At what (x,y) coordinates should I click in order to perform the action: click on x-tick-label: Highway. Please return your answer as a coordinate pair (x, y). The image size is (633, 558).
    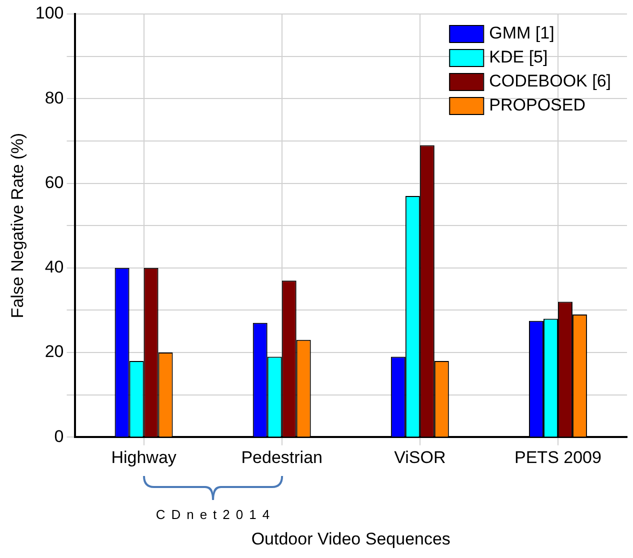
    Looking at the image, I should click on (144, 458).